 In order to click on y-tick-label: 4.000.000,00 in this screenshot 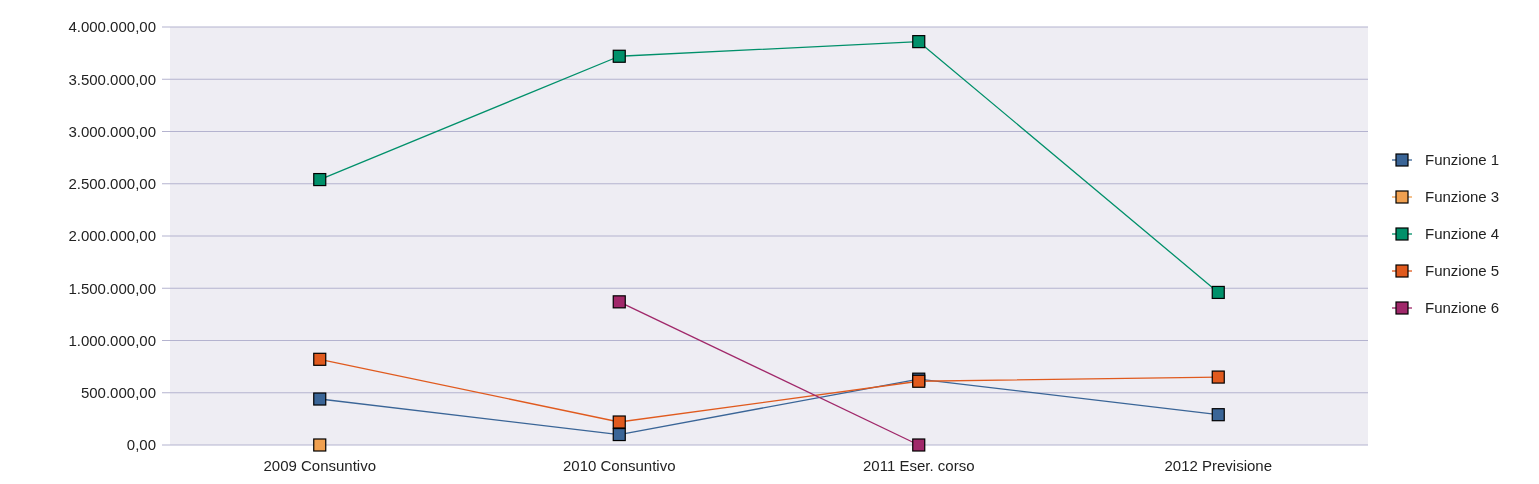, I will do `click(112, 27)`.